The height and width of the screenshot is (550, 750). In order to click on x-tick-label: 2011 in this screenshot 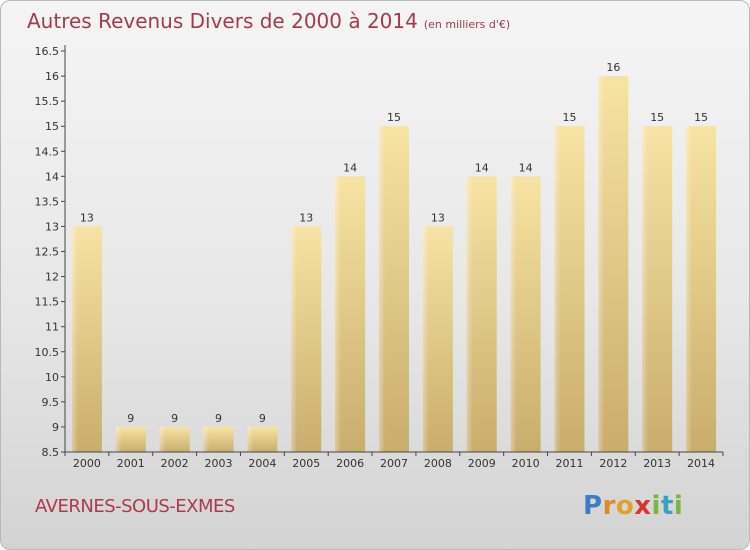, I will do `click(569, 463)`.